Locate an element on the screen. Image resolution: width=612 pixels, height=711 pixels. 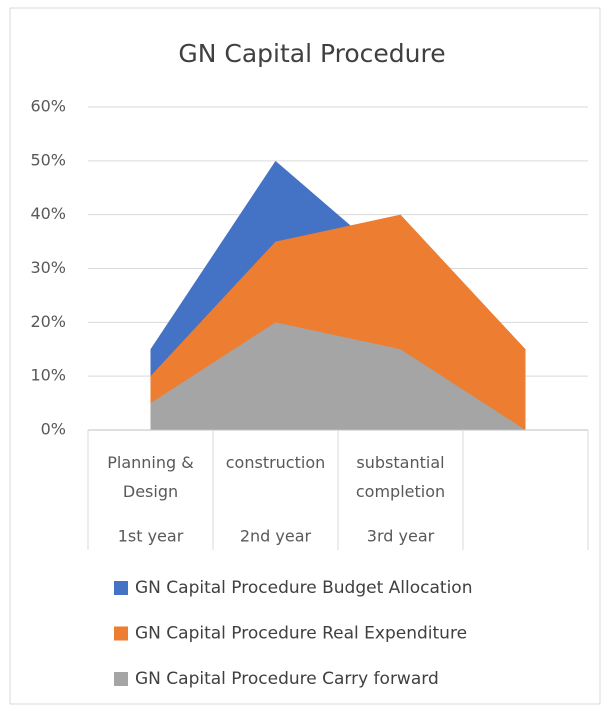
y-tick-label: 10% is located at coordinates (48, 375).